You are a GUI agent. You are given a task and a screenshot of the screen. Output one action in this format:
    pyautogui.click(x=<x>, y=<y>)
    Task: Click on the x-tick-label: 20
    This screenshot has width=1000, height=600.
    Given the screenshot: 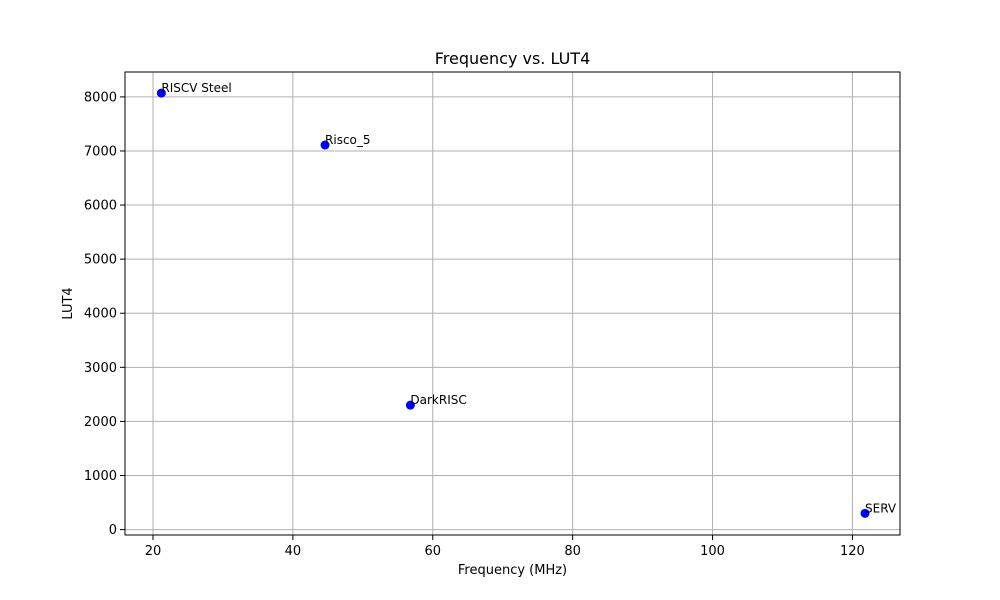 What is the action you would take?
    pyautogui.click(x=153, y=551)
    